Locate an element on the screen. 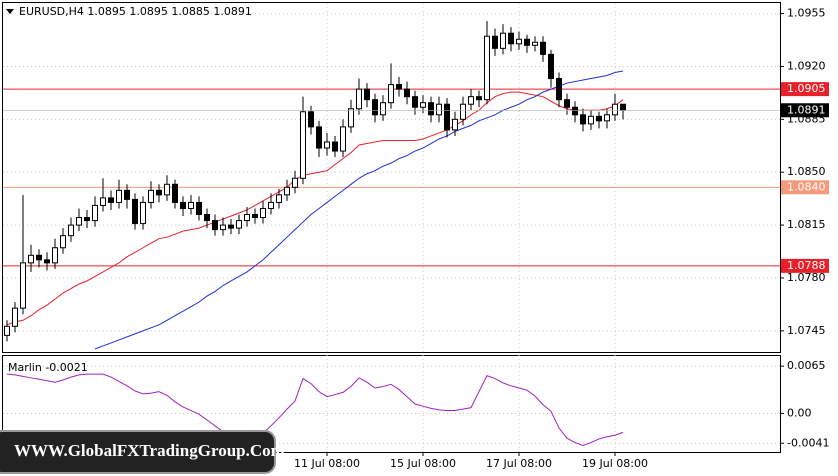 This screenshot has width=838, height=476. last-price-box is located at coordinates (805, 110).